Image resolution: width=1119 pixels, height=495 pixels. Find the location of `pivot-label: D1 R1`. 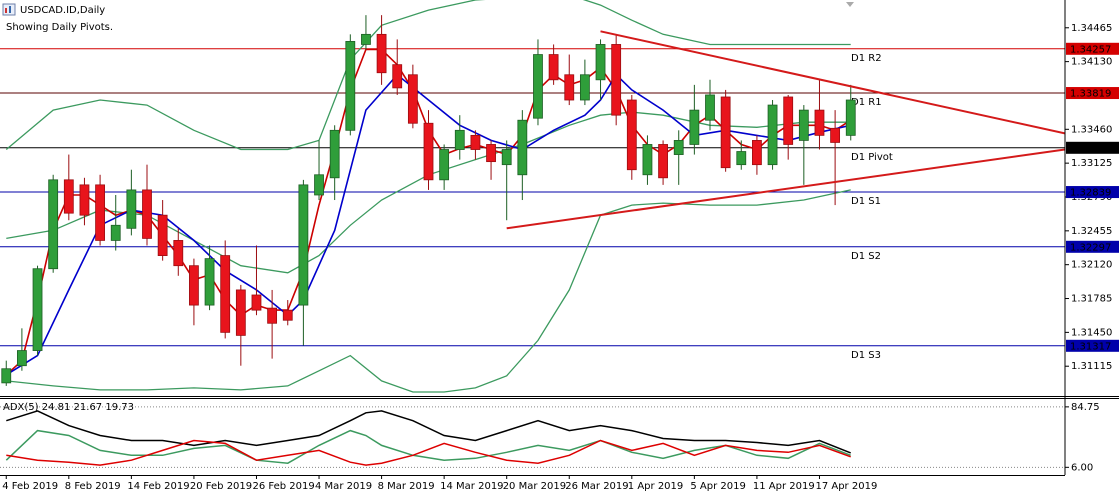

pivot-label: D1 R1 is located at coordinates (866, 102).